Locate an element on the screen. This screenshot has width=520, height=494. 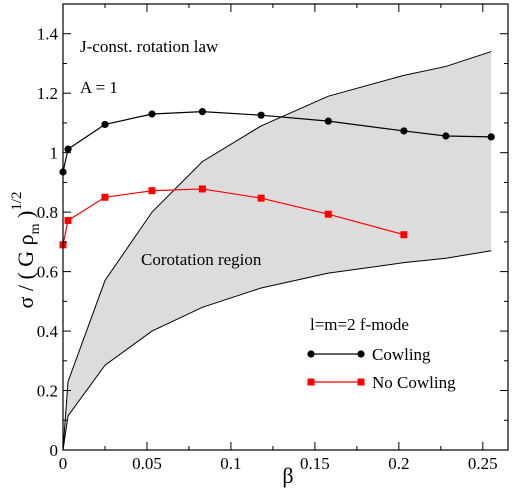
y-tick-label: 0.8 is located at coordinates (47, 212).